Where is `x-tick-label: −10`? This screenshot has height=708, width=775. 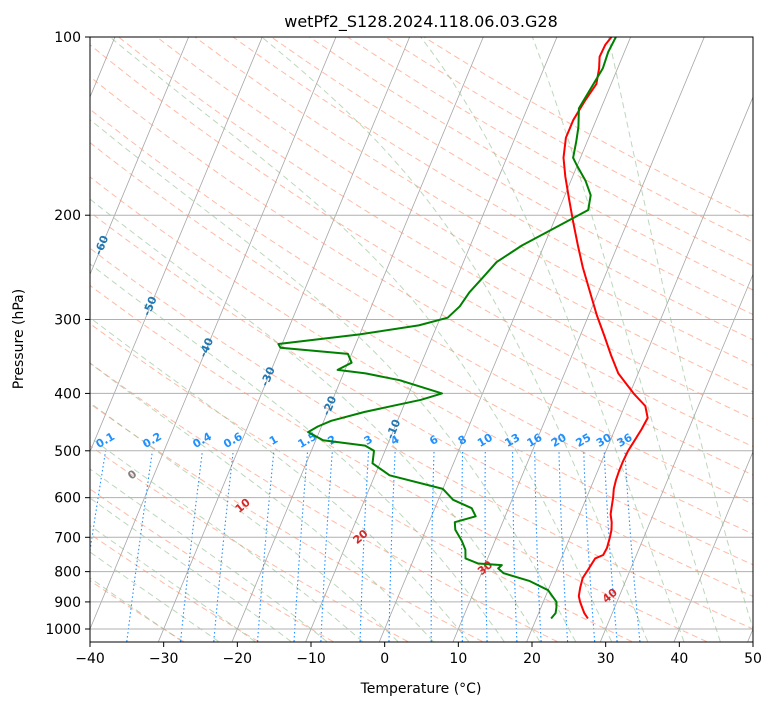 x-tick-label: −10 is located at coordinates (311, 659).